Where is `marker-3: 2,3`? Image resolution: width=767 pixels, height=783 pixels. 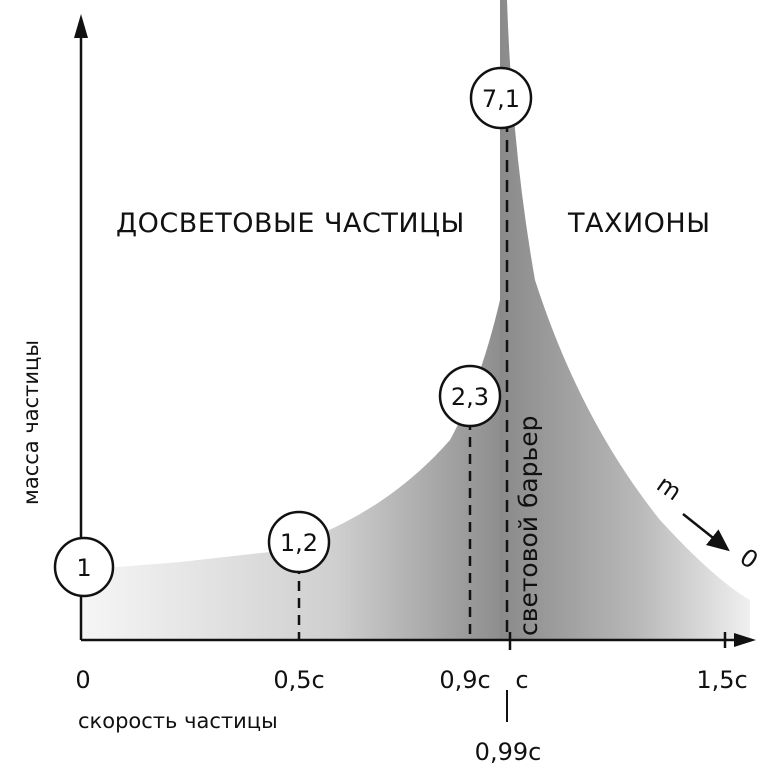 marker-3: 2,3 is located at coordinates (470, 396).